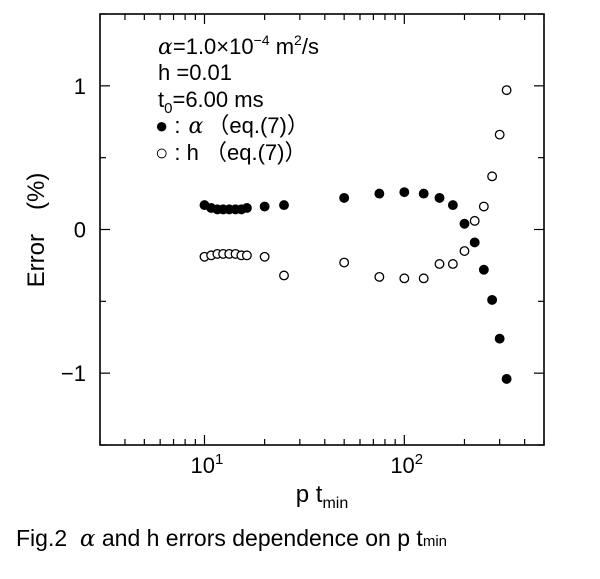  What do you see at coordinates (232, 126) in the screenshot?
I see `legend-alpha: ● : α （eq.(7)）` at bounding box center [232, 126].